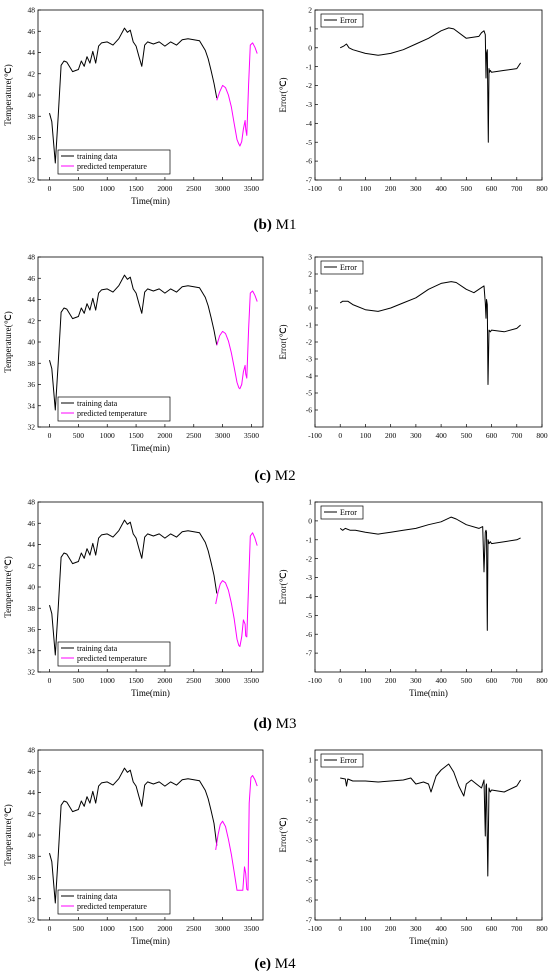 The height and width of the screenshot is (980, 550). Describe the element at coordinates (32, 672) in the screenshot. I see `y-tick-label: 32` at that location.